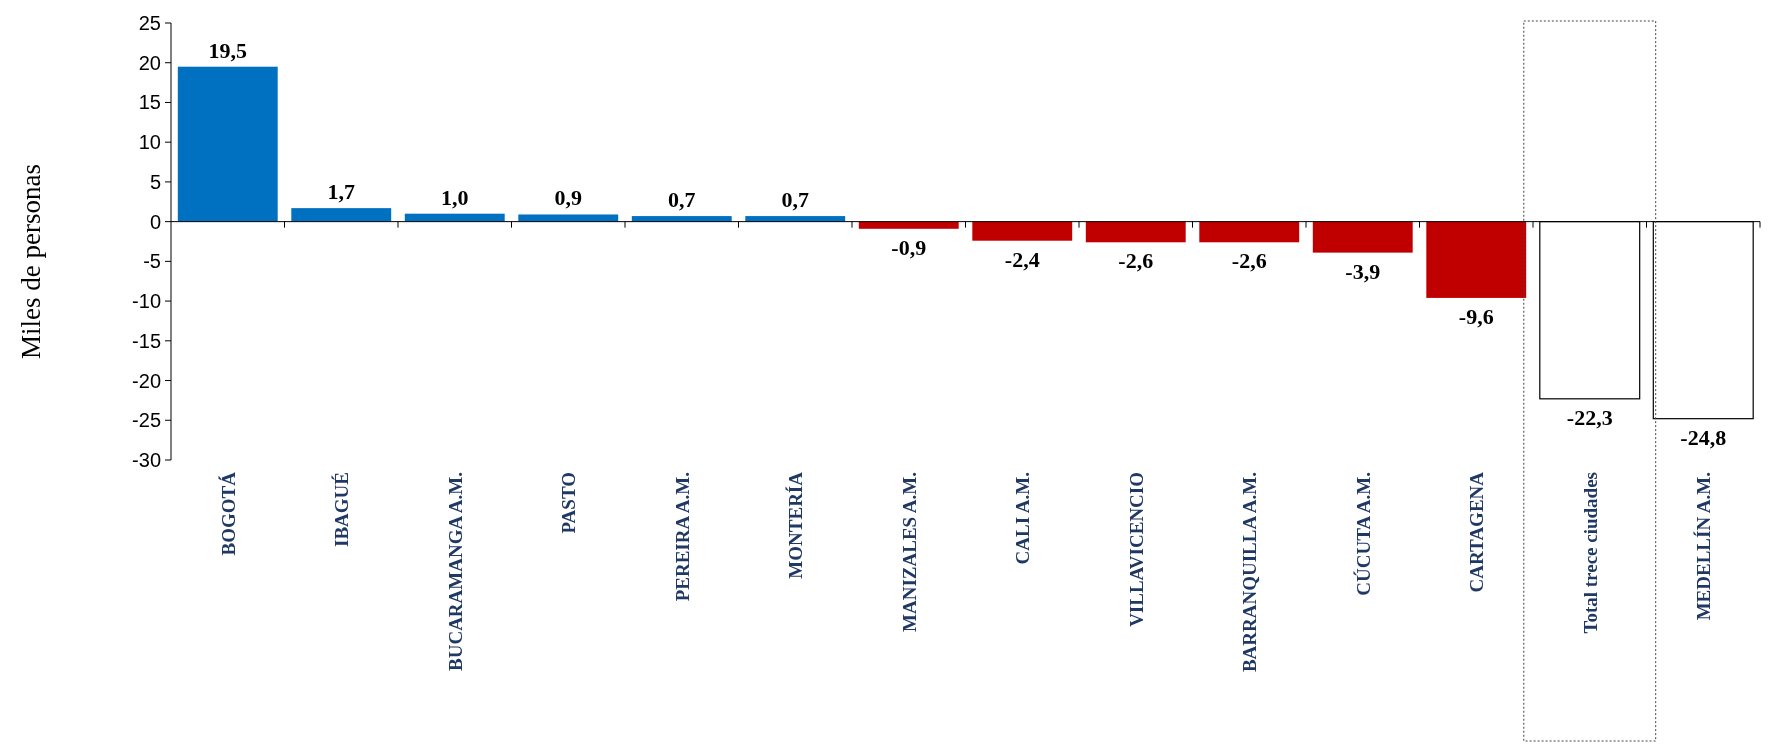 This screenshot has width=1768, height=744. Describe the element at coordinates (455, 571) in the screenshot. I see `x-tick-label: BUCARAMANGA A.M.` at that location.